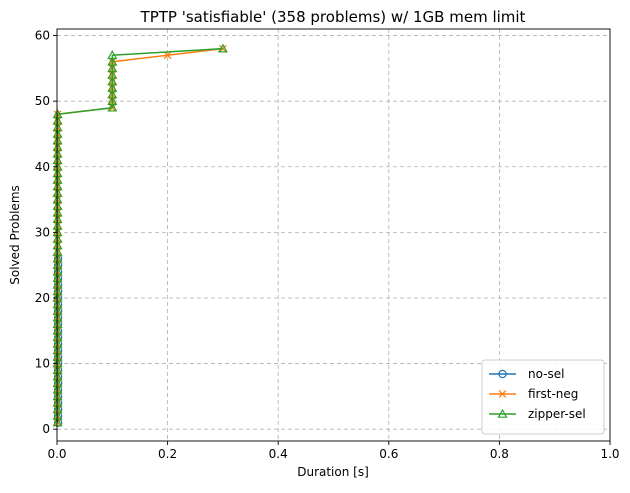 This screenshot has height=493, width=630. What do you see at coordinates (553, 394) in the screenshot?
I see `legend-label: first-neg` at bounding box center [553, 394].